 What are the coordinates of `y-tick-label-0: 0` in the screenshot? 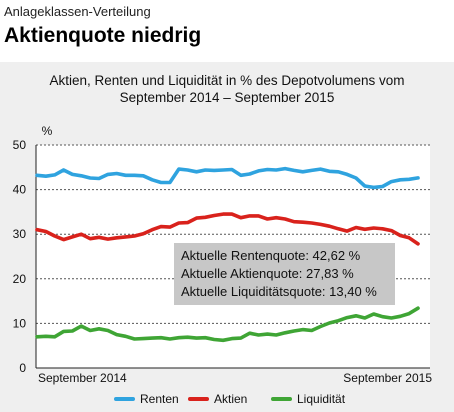 It's located at (22, 368).